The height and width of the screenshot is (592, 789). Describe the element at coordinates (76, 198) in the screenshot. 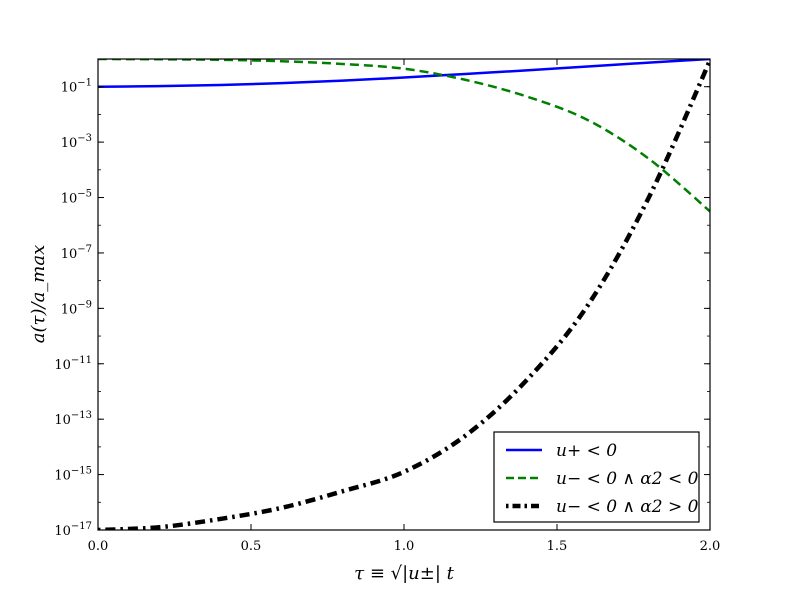

I see `y-tick-label: 10⁻⁵` at that location.